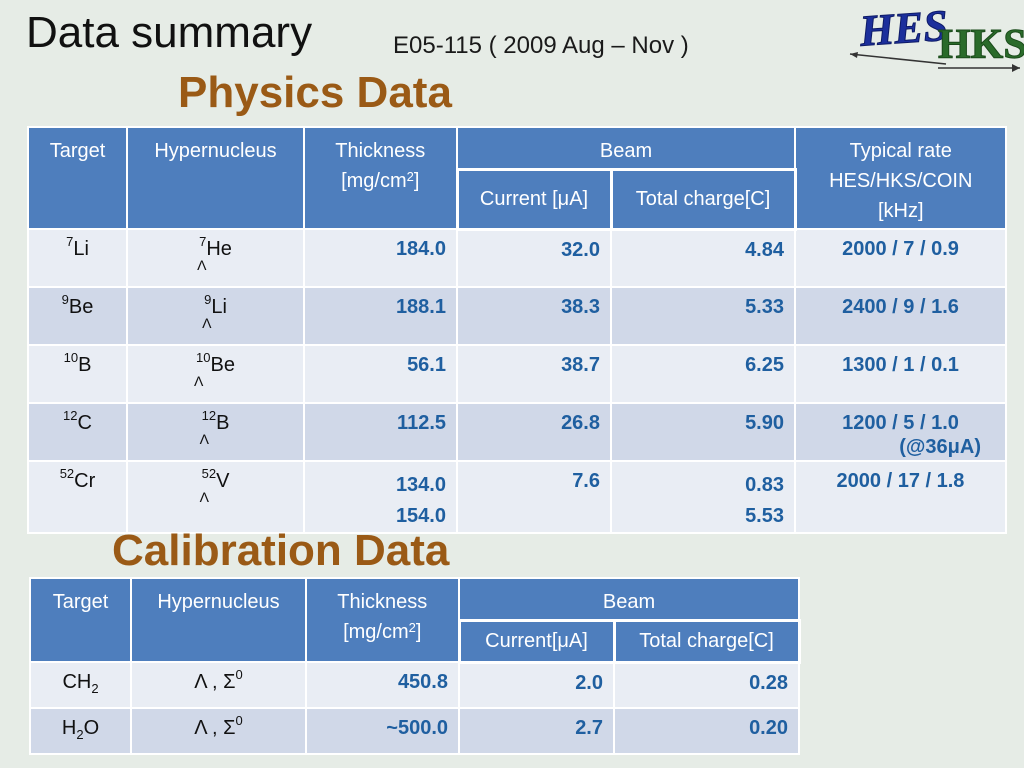 Image resolution: width=1024 pixels, height=768 pixels. I want to click on hypernucleus-cell: 10Be Λ, so click(215, 374).